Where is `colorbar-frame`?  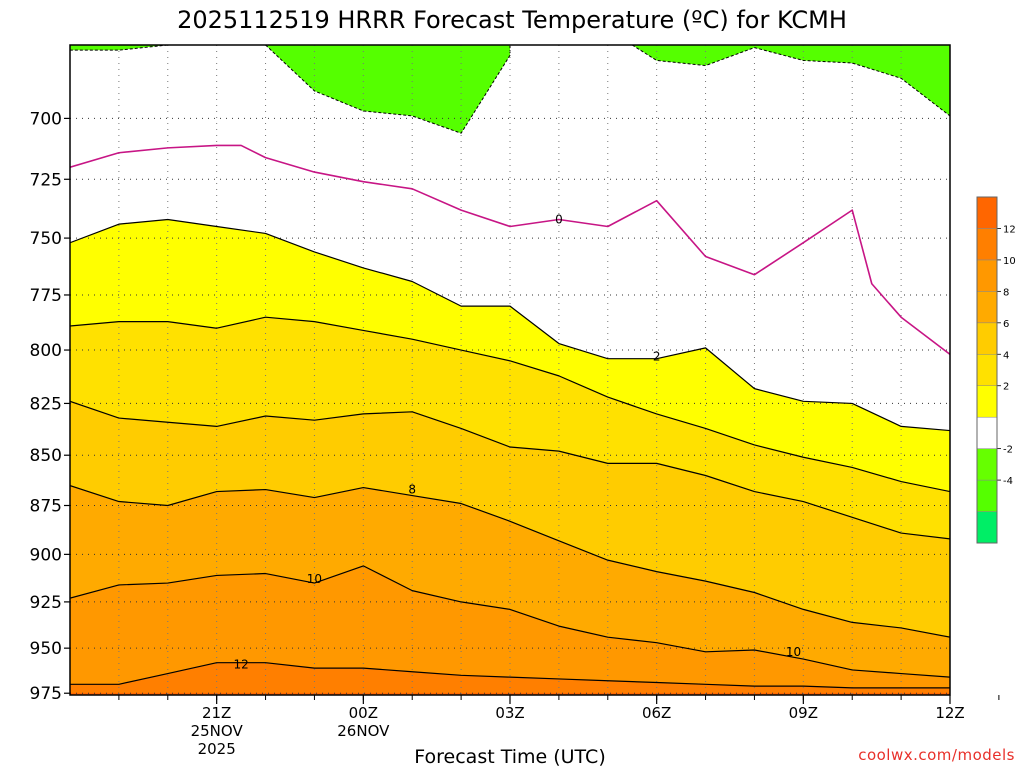
colorbar-frame is located at coordinates (987, 370).